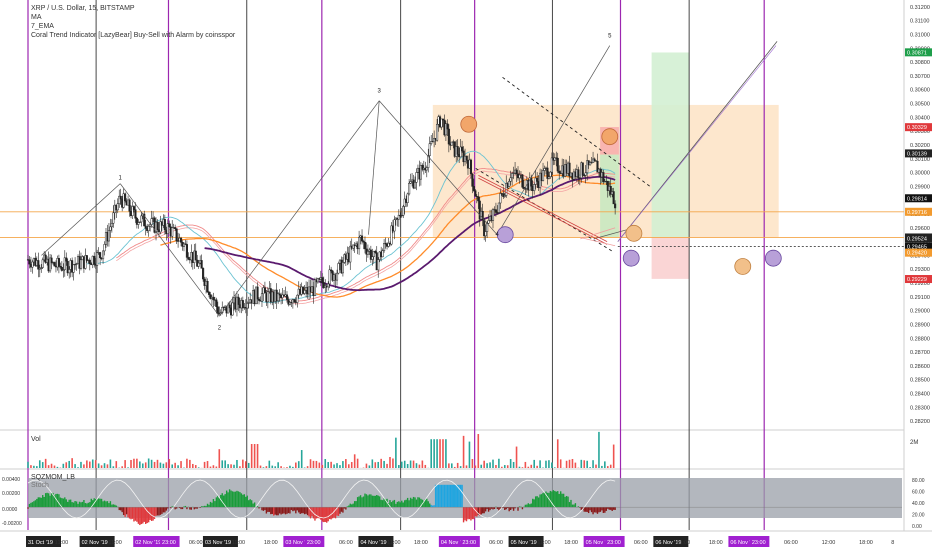 The image size is (932, 550). I want to click on symbol-title: XRP / U.S. Dollar, 15, BITSTAMP, so click(83, 8).